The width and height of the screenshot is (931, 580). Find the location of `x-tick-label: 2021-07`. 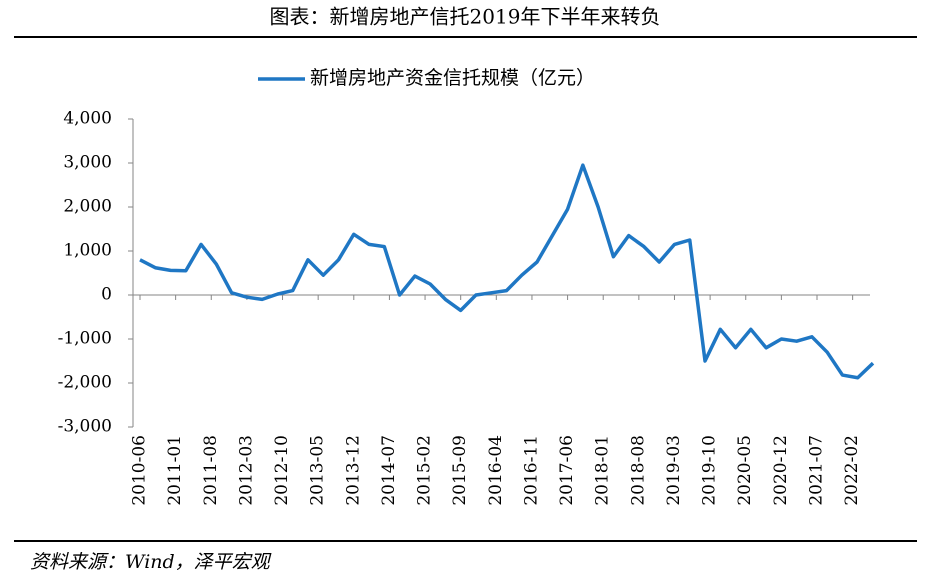

x-tick-label: 2021-07 is located at coordinates (817, 470).